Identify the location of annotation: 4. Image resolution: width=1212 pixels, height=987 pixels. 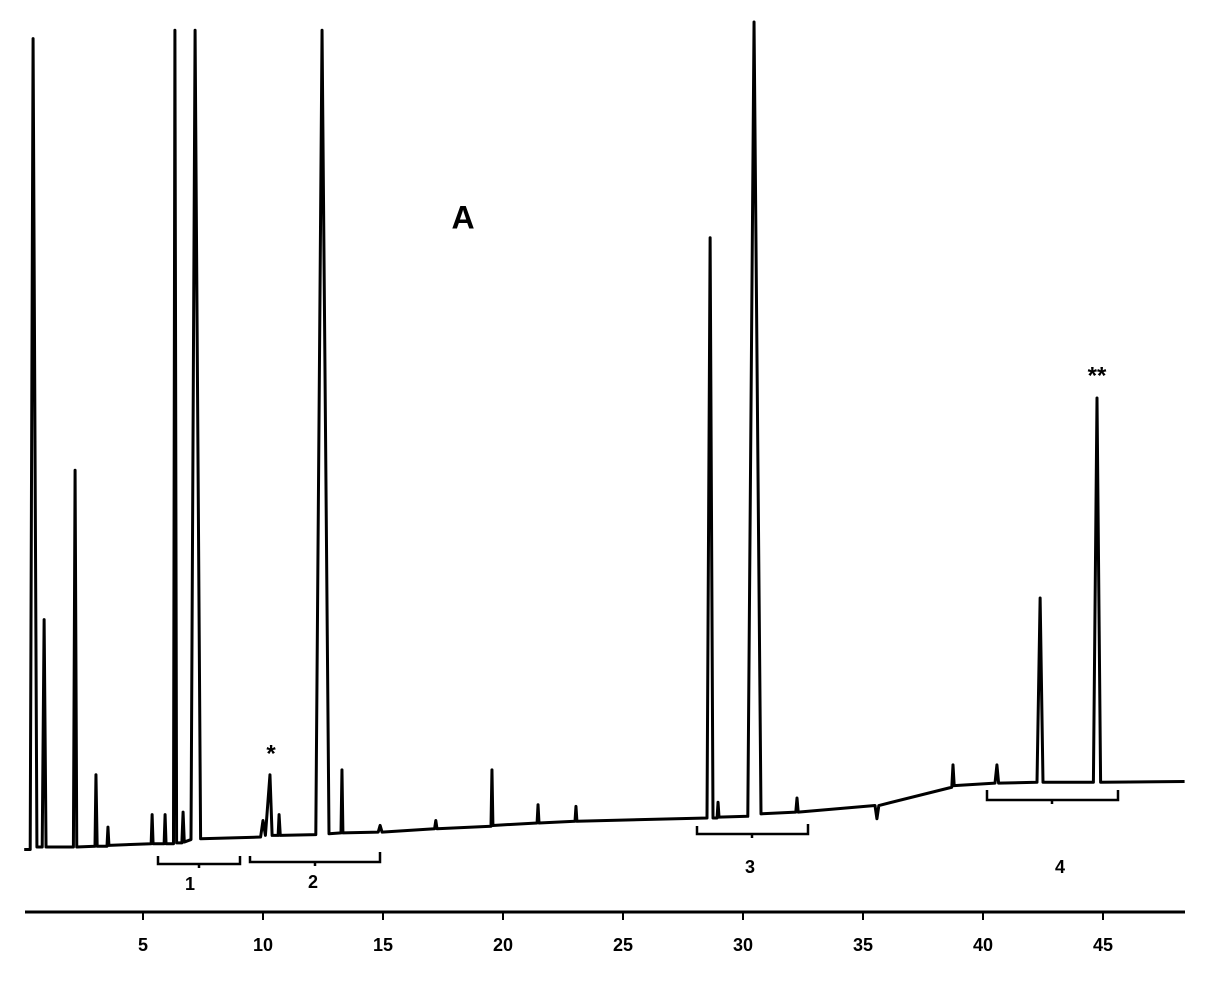
(1060, 867).